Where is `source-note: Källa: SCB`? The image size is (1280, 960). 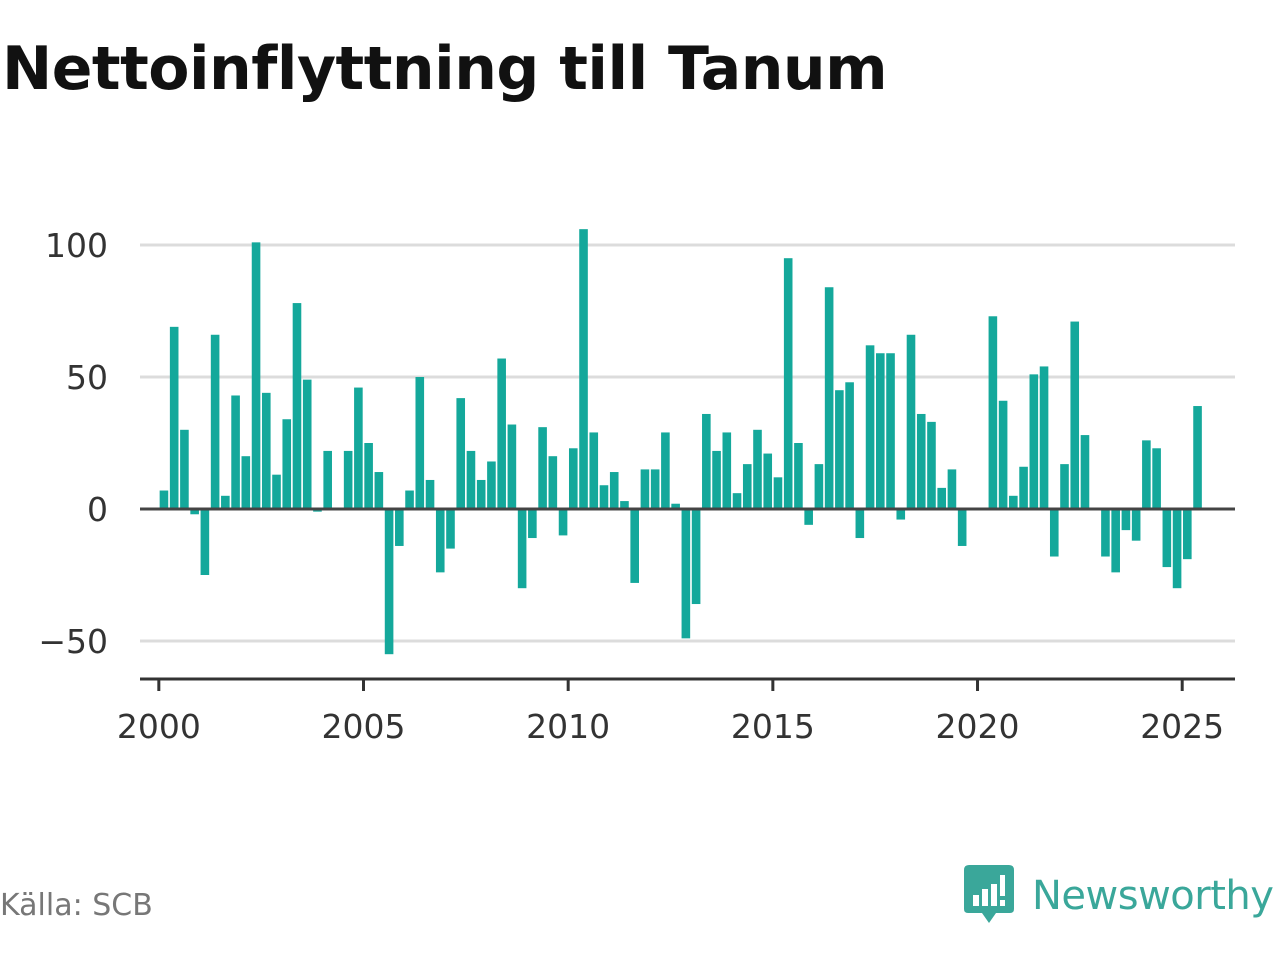
source-note: Källa: SCB is located at coordinates (76, 905).